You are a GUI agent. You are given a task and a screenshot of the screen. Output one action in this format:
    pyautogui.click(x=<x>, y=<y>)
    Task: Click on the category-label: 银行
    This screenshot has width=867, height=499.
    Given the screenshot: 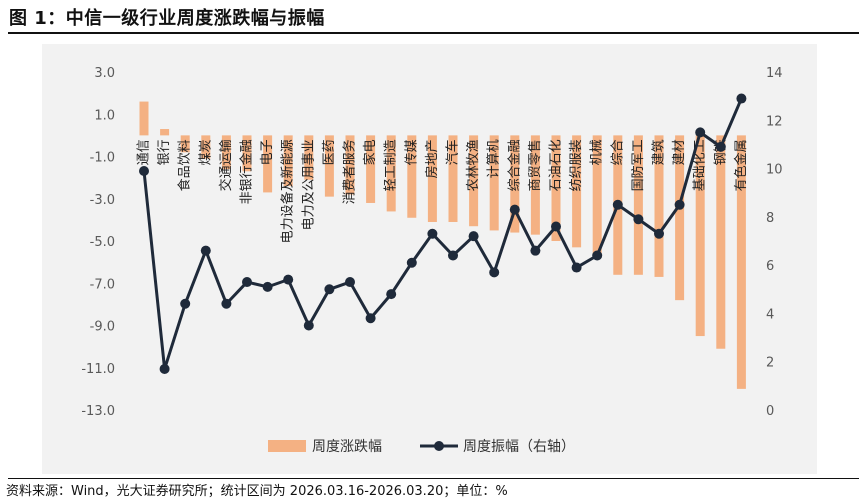 What is the action you would take?
    pyautogui.click(x=164, y=152)
    